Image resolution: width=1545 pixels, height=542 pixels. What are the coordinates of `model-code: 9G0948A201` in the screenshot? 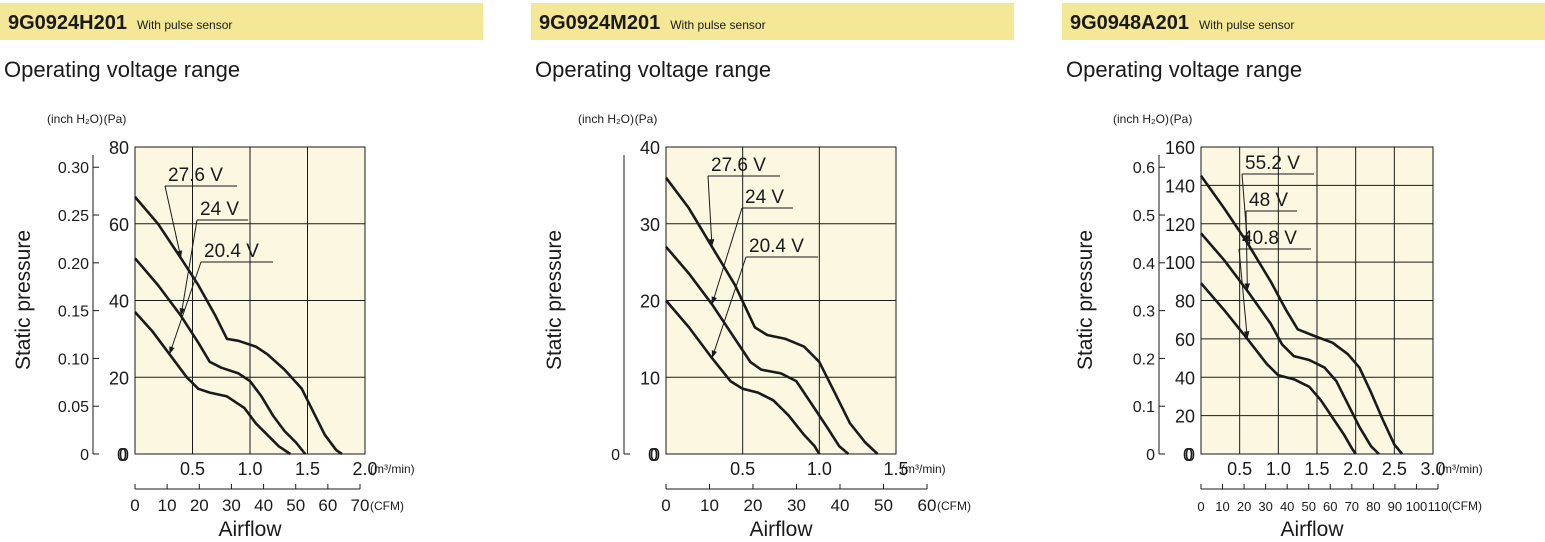 It's located at (1129, 23).